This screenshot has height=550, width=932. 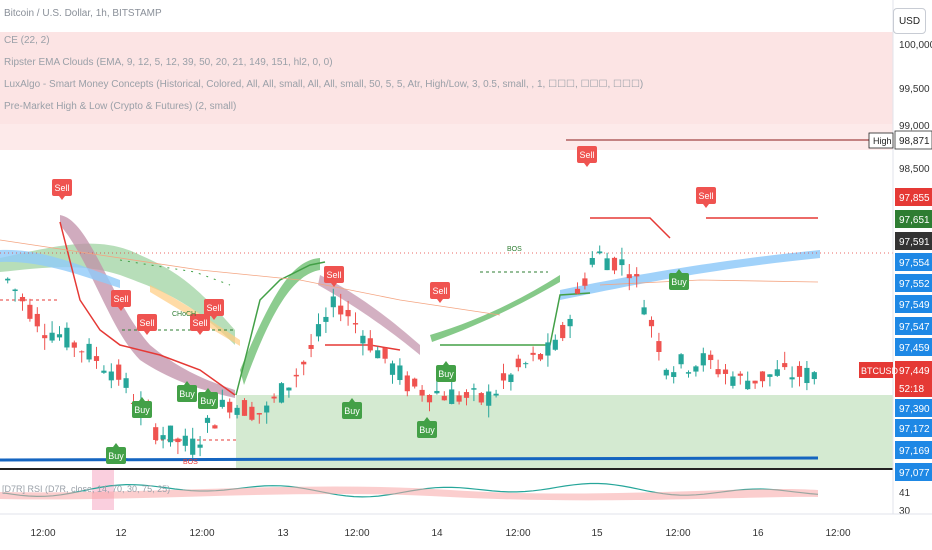 I want to click on pane-divider, so click(x=446, y=469).